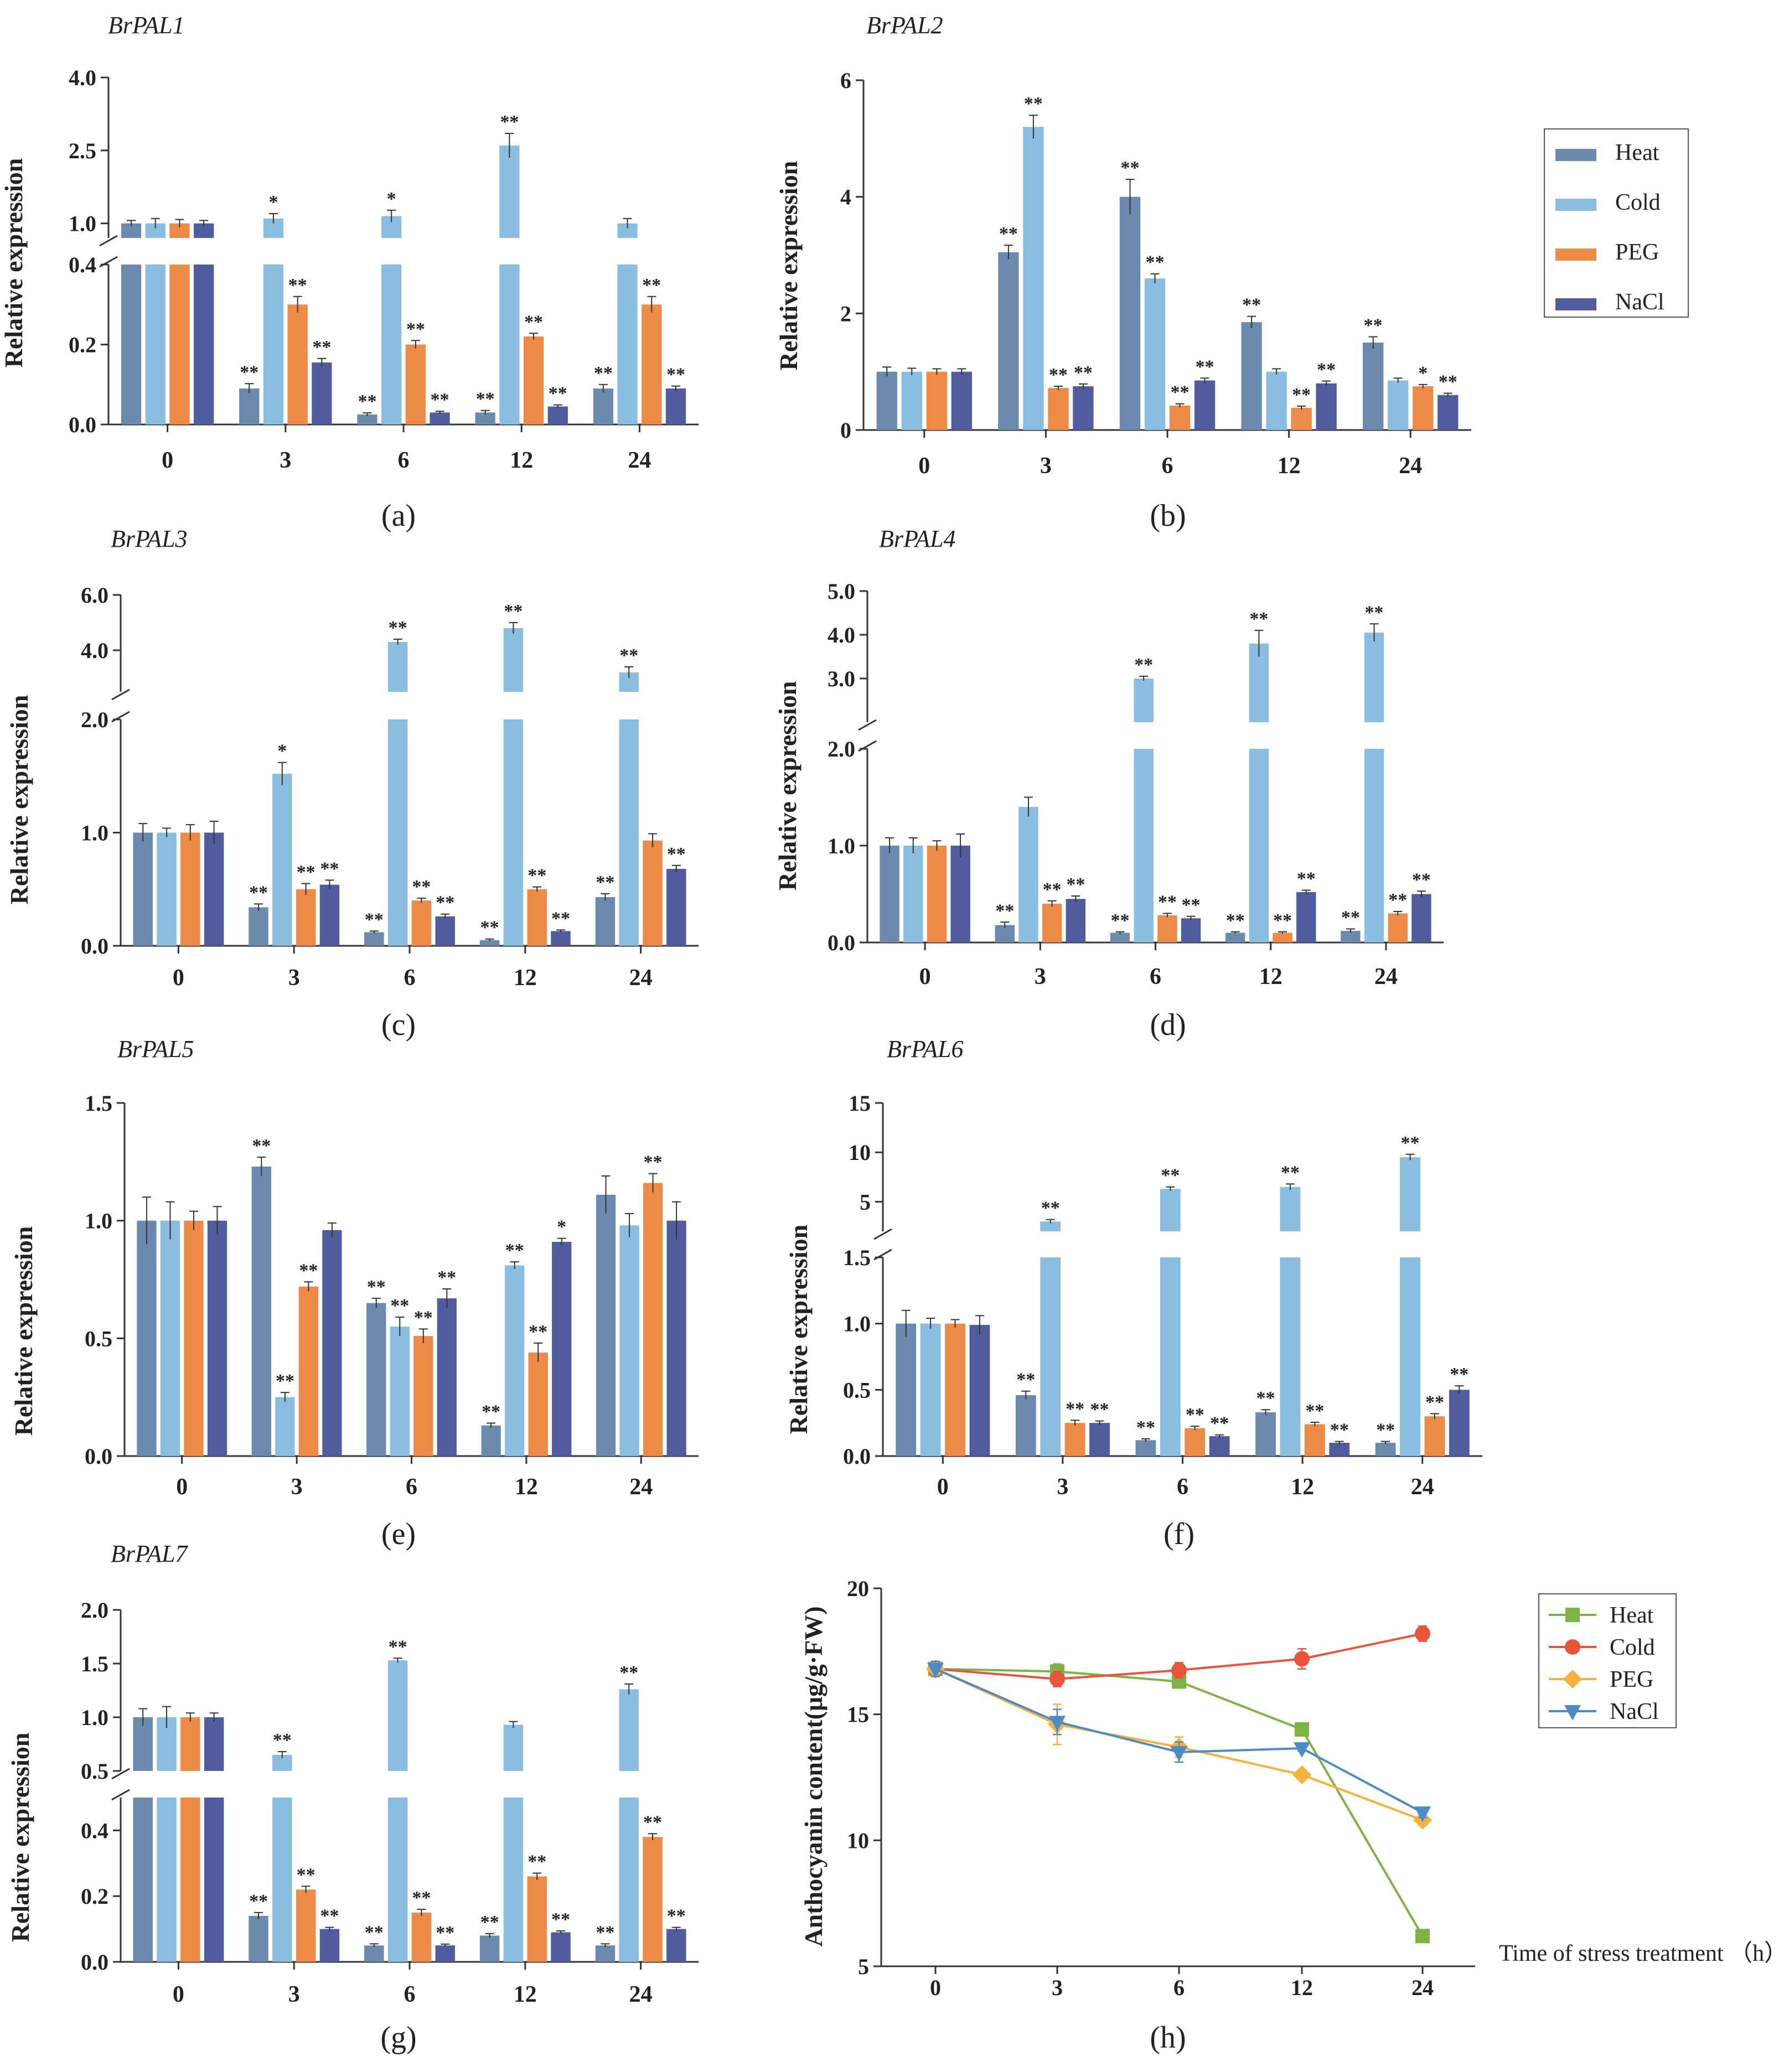 The image size is (1789, 2072). Describe the element at coordinates (1575, 205) in the screenshot. I see `legend-swatch-cold` at that location.